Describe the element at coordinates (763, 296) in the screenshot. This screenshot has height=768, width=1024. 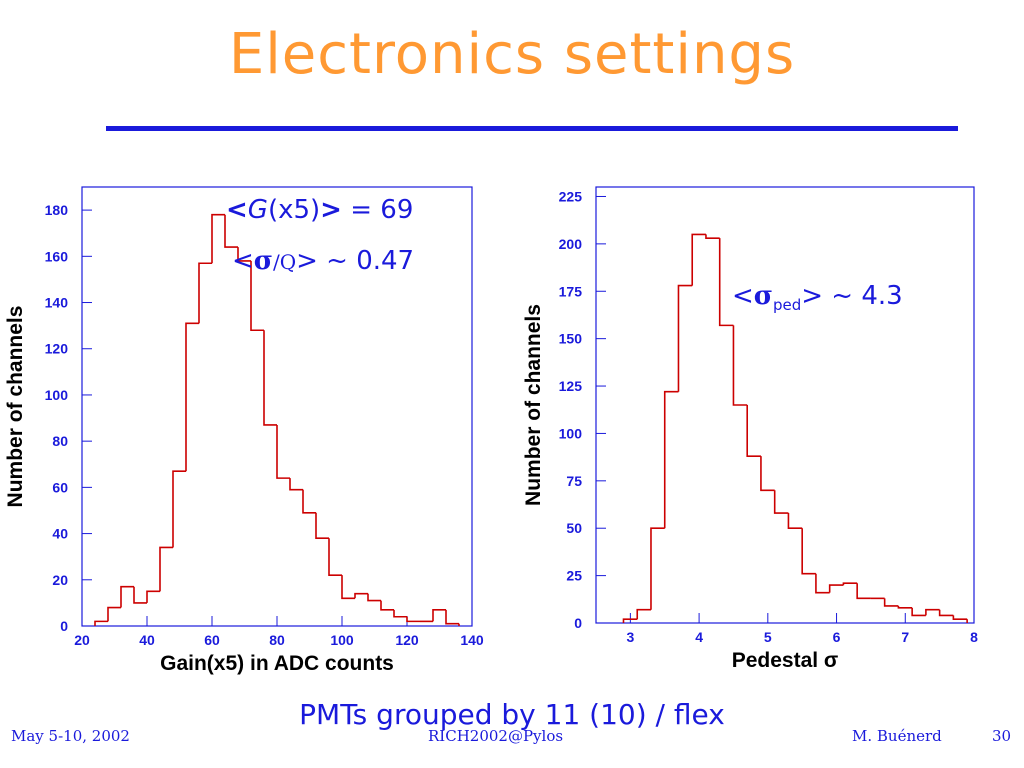
I see `ped-sigma: σ` at that location.